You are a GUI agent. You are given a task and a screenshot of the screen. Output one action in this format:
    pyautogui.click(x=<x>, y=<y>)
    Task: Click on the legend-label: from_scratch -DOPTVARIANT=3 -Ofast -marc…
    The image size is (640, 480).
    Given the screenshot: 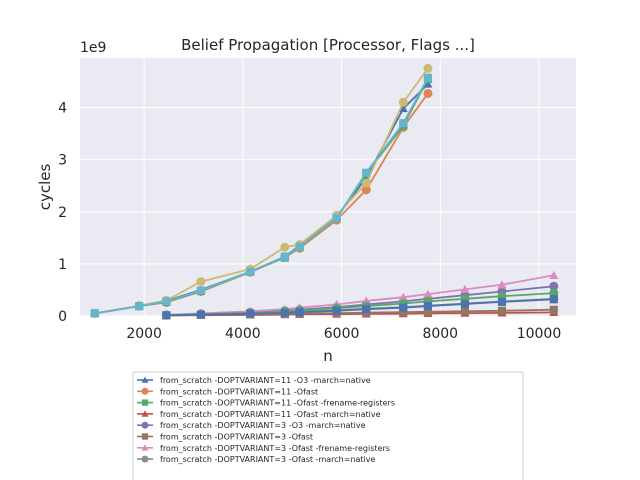 What is the action you would take?
    pyautogui.click(x=268, y=459)
    